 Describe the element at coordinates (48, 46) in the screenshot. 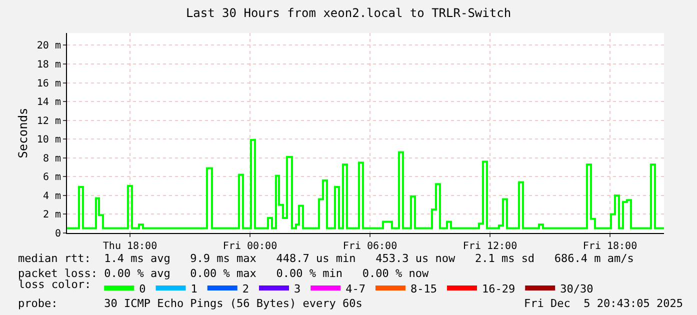

I see `y-tick-label: 20 m` at that location.